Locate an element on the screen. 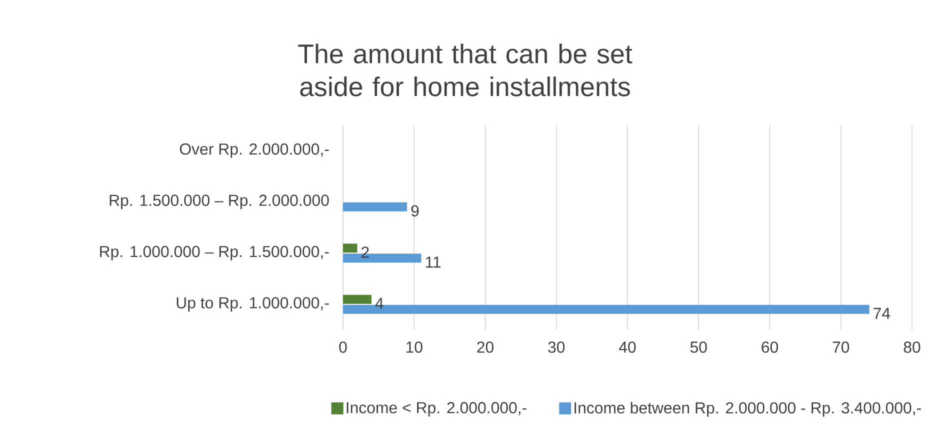 The height and width of the screenshot is (423, 929). chart-title: The amount that can be set aside for home installments is located at coordinates (465, 70).